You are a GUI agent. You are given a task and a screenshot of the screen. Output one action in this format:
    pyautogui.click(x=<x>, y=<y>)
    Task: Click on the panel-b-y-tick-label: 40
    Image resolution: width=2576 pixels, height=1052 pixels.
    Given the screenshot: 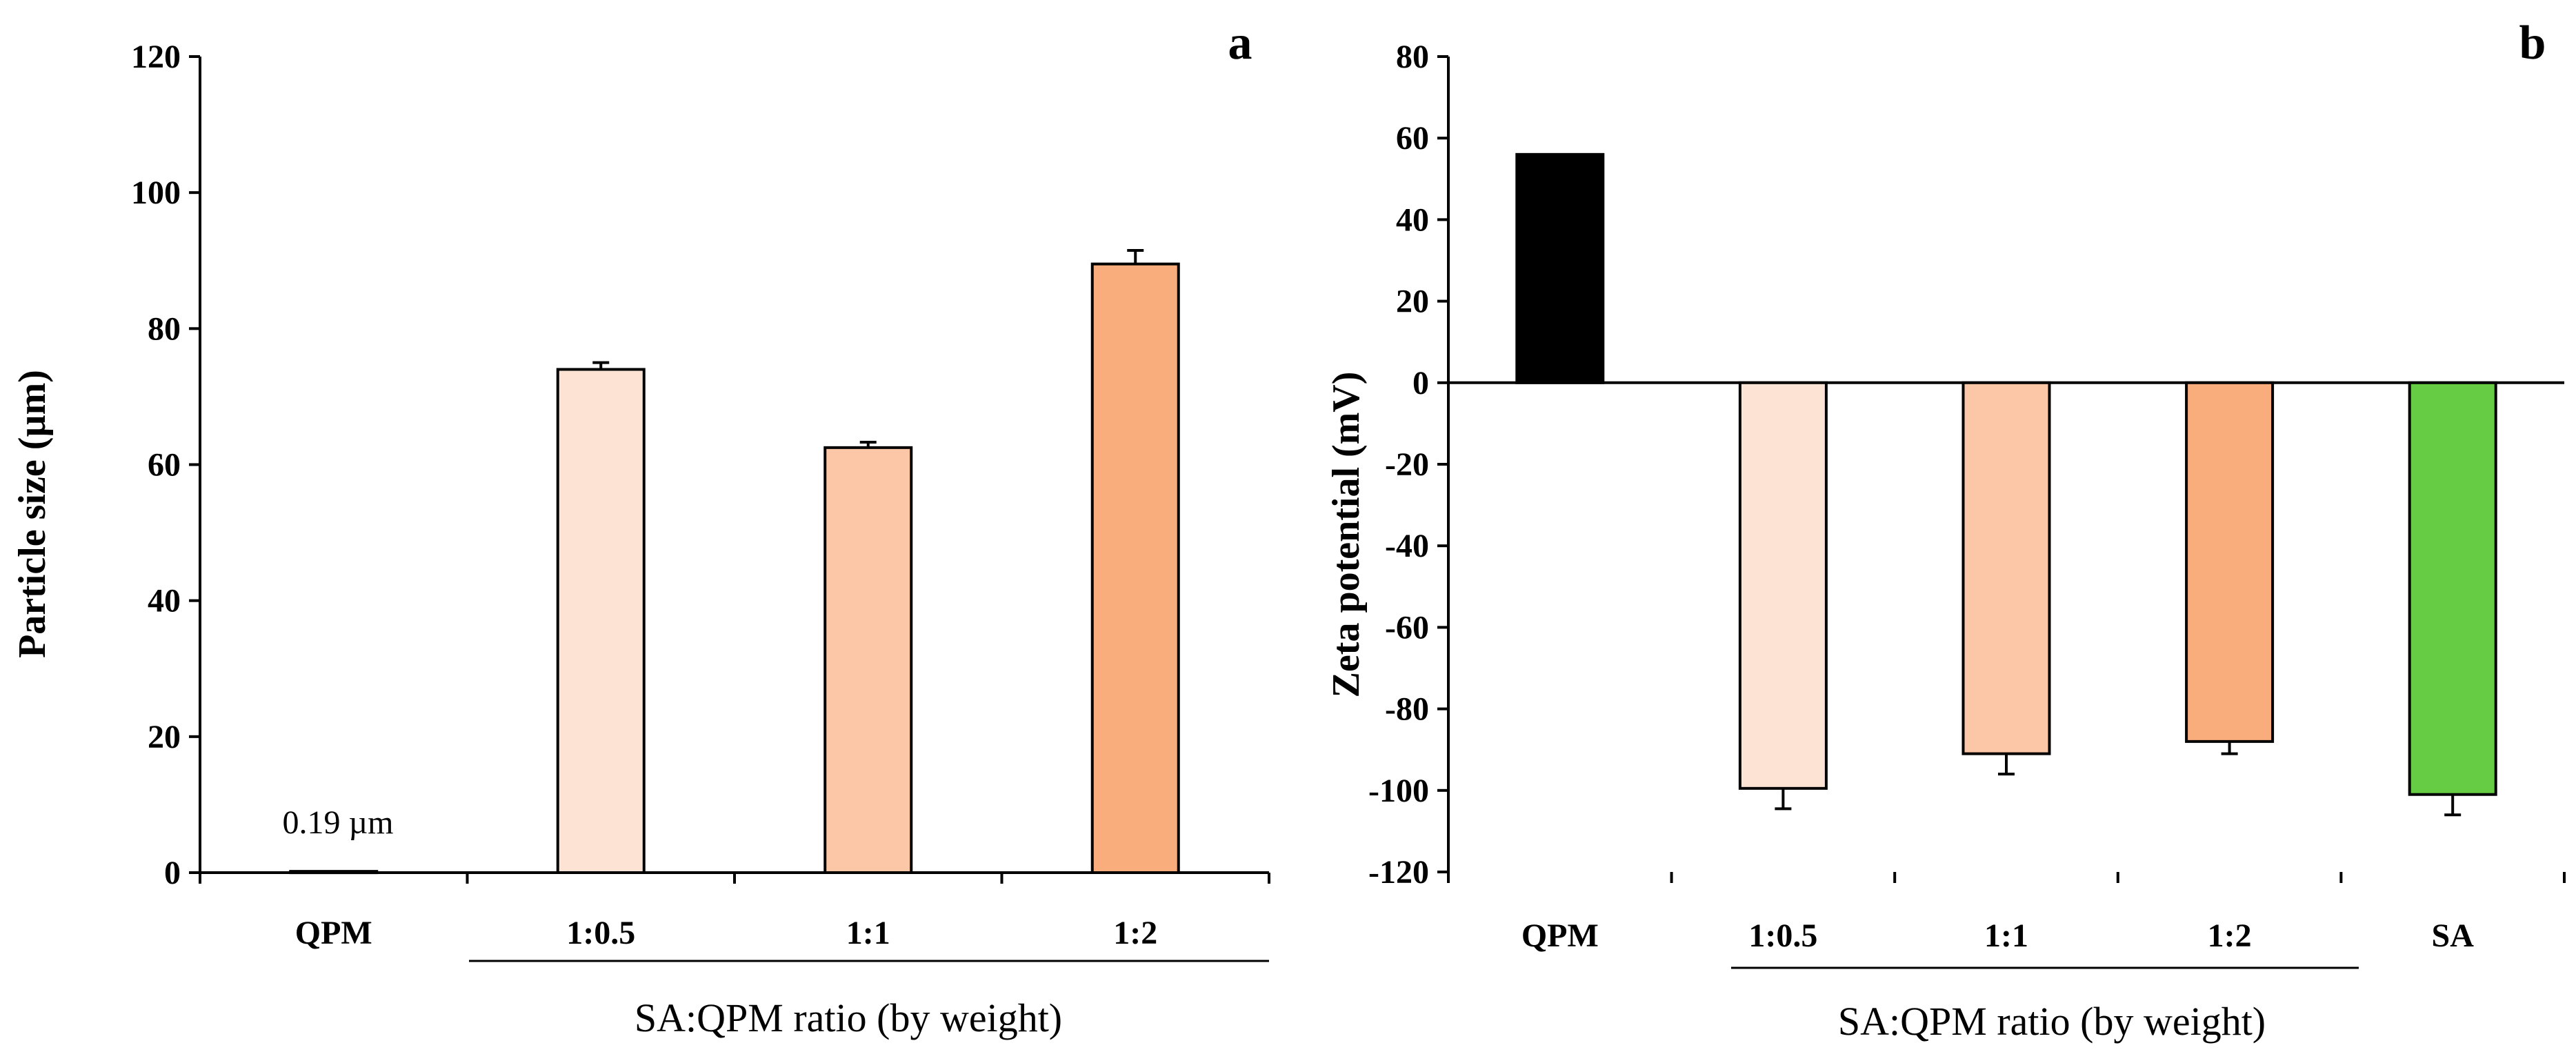 What is the action you would take?
    pyautogui.click(x=1412, y=220)
    